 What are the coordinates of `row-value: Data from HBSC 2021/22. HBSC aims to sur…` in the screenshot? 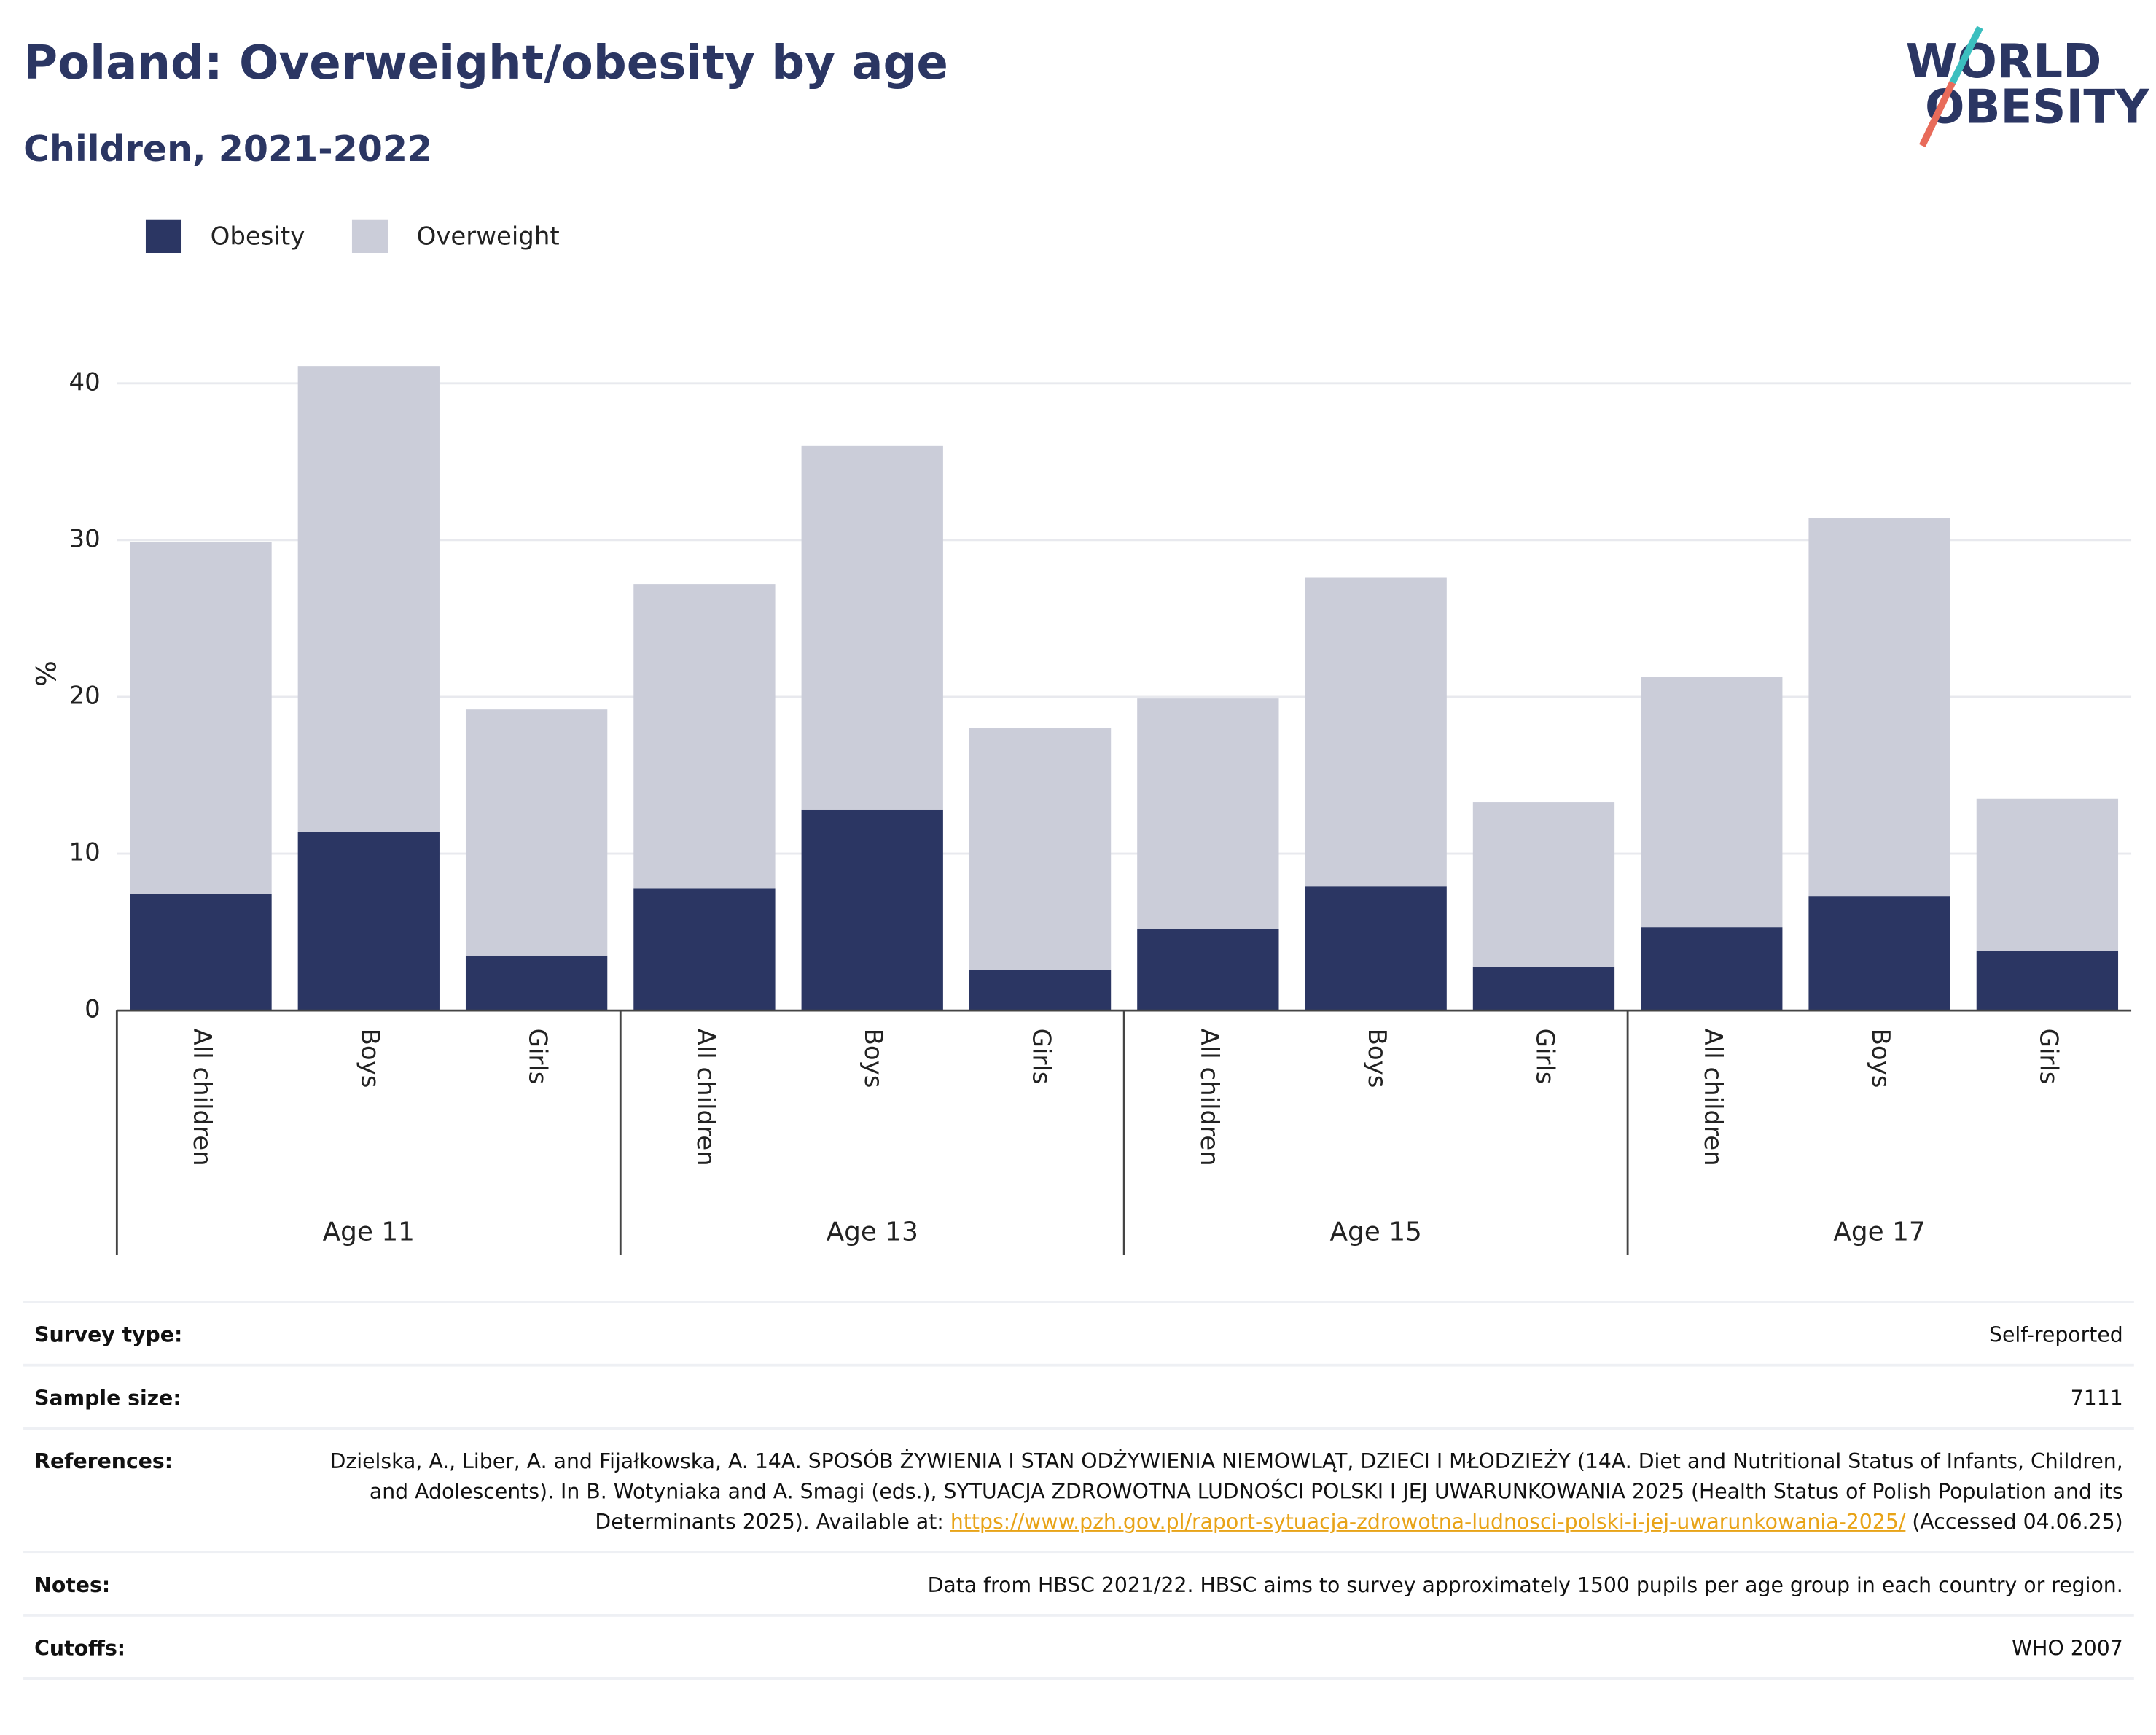 It's located at (1216, 1585).